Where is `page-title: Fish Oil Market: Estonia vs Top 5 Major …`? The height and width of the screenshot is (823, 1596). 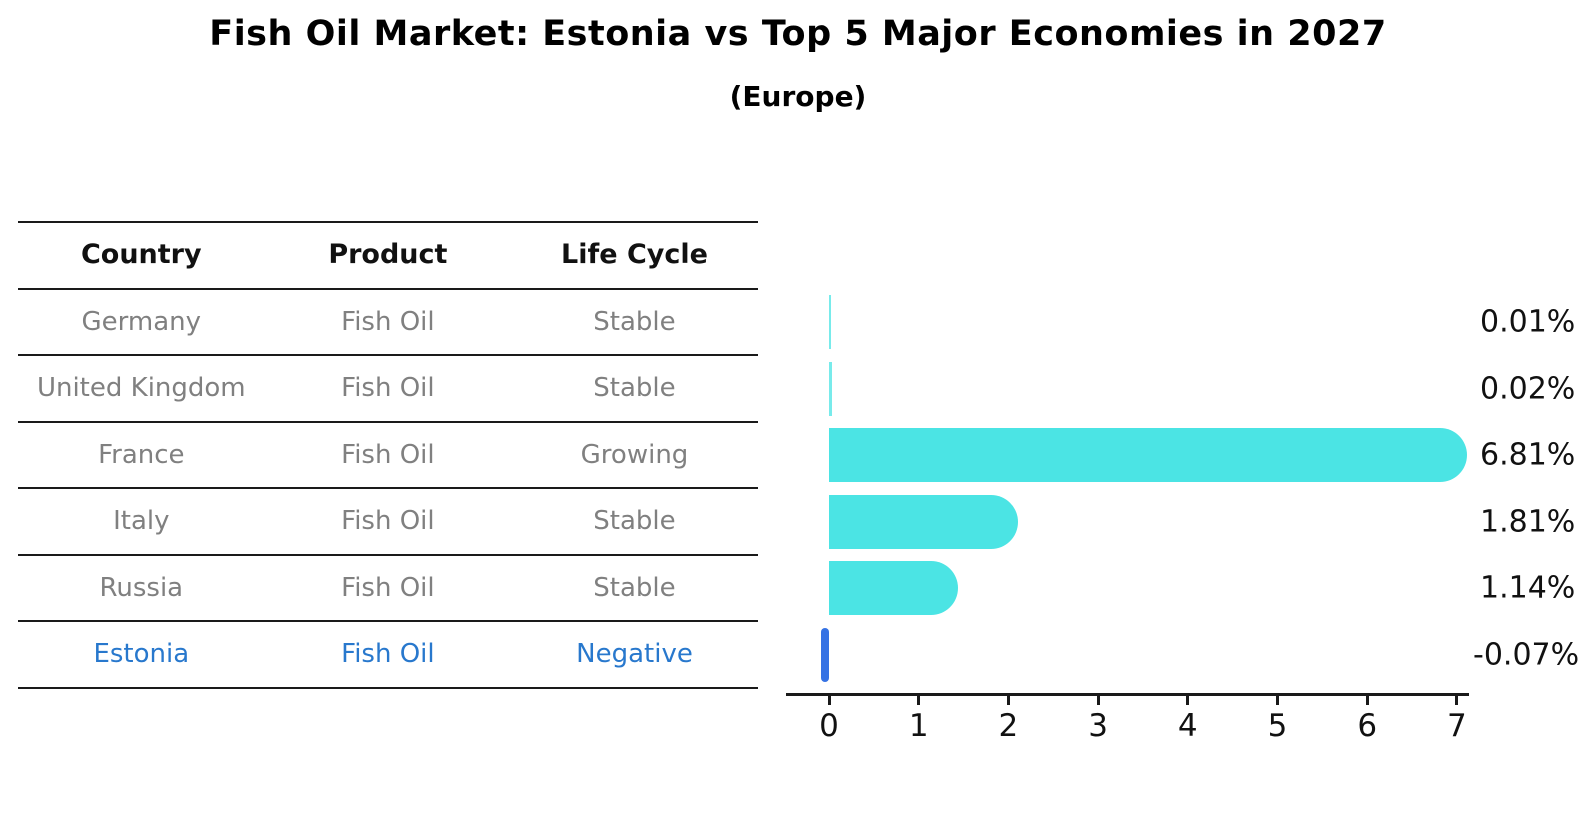
page-title: Fish Oil Market: Estonia vs Top 5 Major … is located at coordinates (798, 34).